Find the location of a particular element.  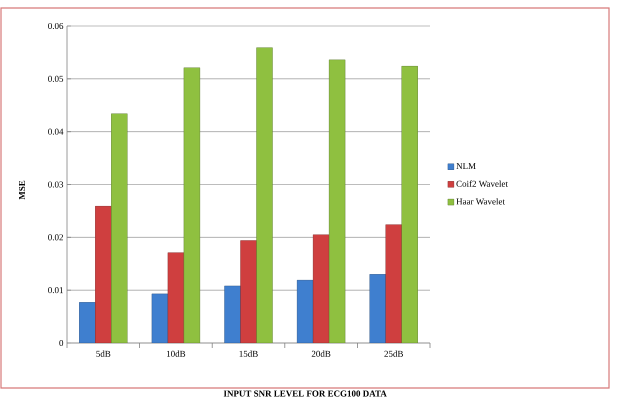

legend-label: Haar Wavelet is located at coordinates (480, 201).